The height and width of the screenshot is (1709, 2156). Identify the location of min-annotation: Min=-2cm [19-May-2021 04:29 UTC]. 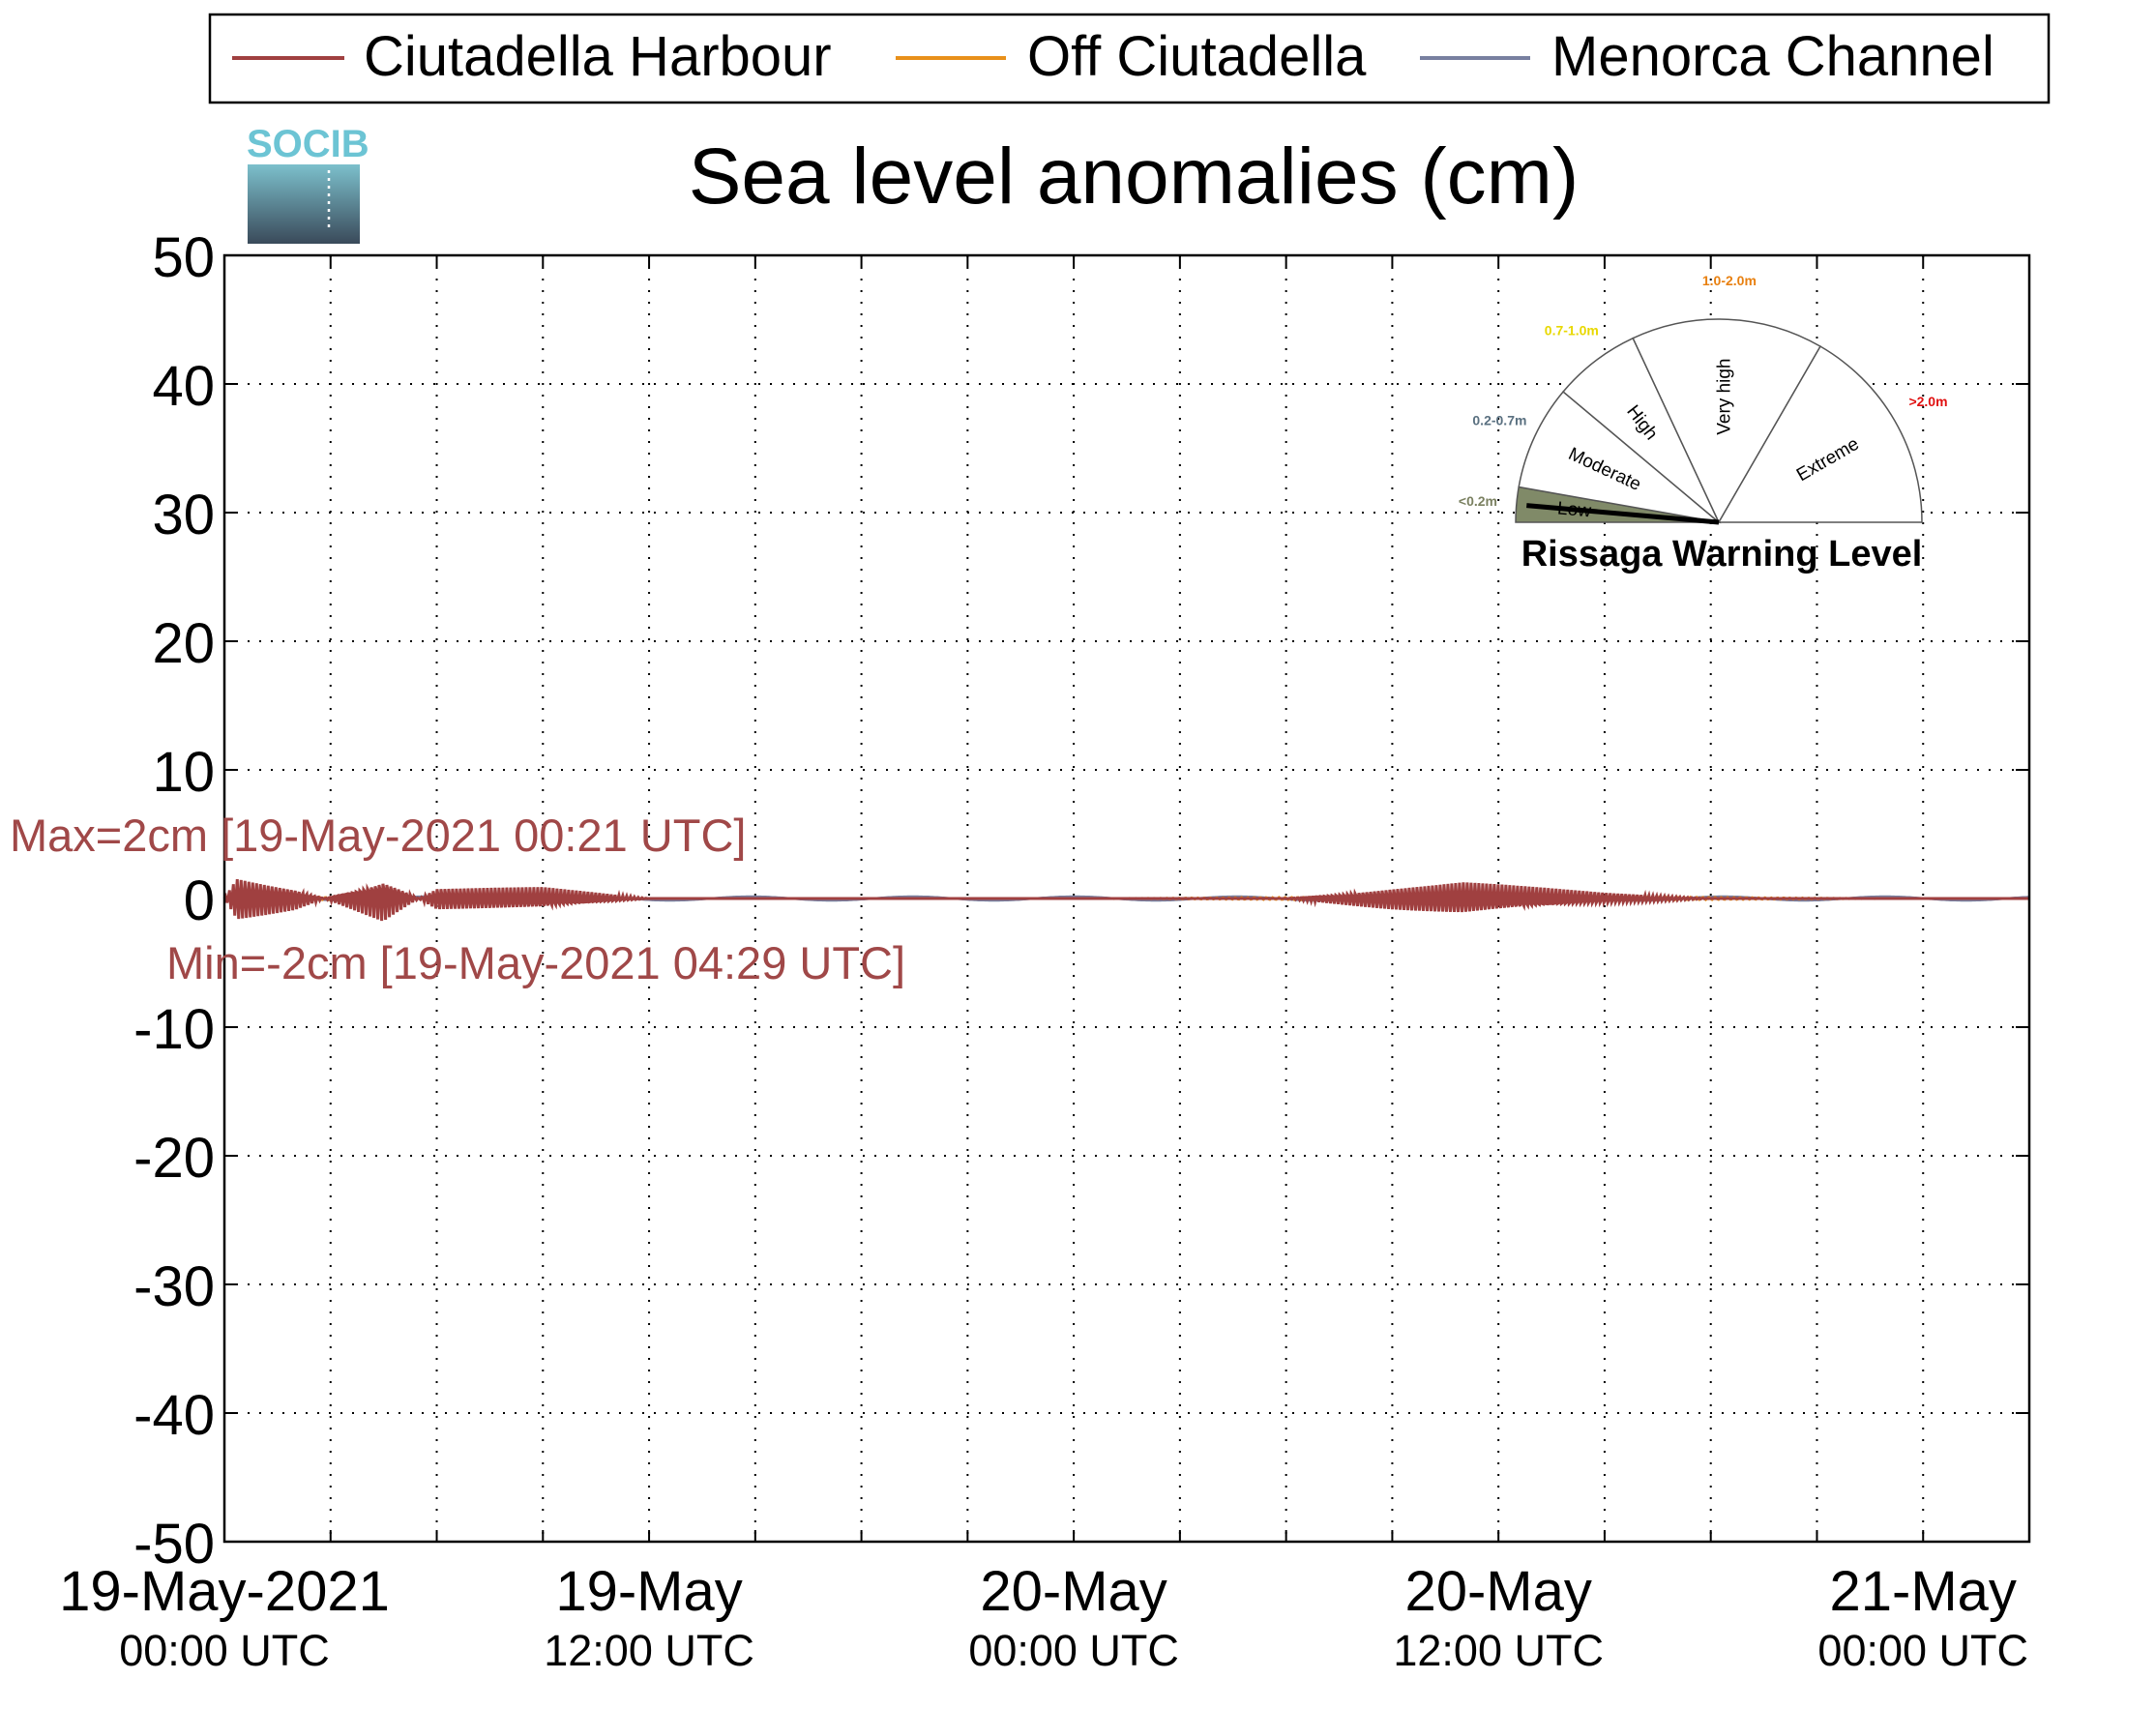
(535, 962).